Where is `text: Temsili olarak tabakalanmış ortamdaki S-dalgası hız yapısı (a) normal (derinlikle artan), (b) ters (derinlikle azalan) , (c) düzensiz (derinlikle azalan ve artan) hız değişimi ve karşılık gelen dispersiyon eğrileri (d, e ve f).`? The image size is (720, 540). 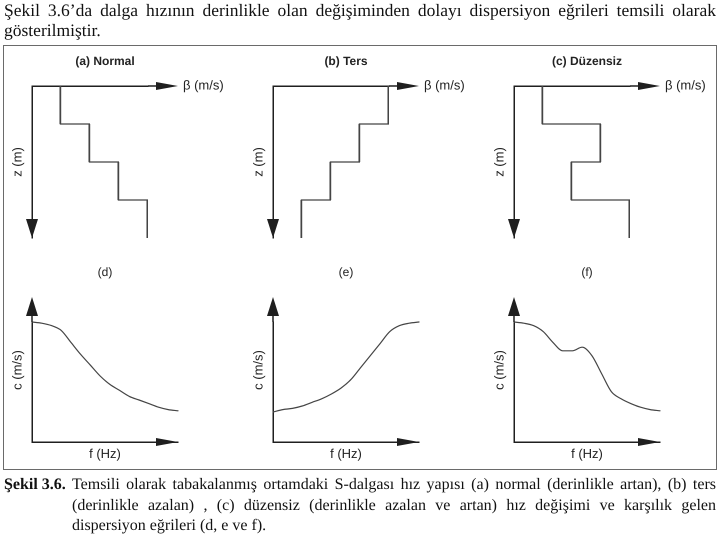
text: Temsili olarak tabakalanmış ortamdaki S-dalgası hız yapısı (a) normal (derinlikle artan), (b) ters (derinlikle azalan) , (c) düzensiz (derinlikle azalan ve artan) hız değişimi ve karşılık gelen dispersiyon eğrileri (d, e ve f). is located at coordinates (394, 505).